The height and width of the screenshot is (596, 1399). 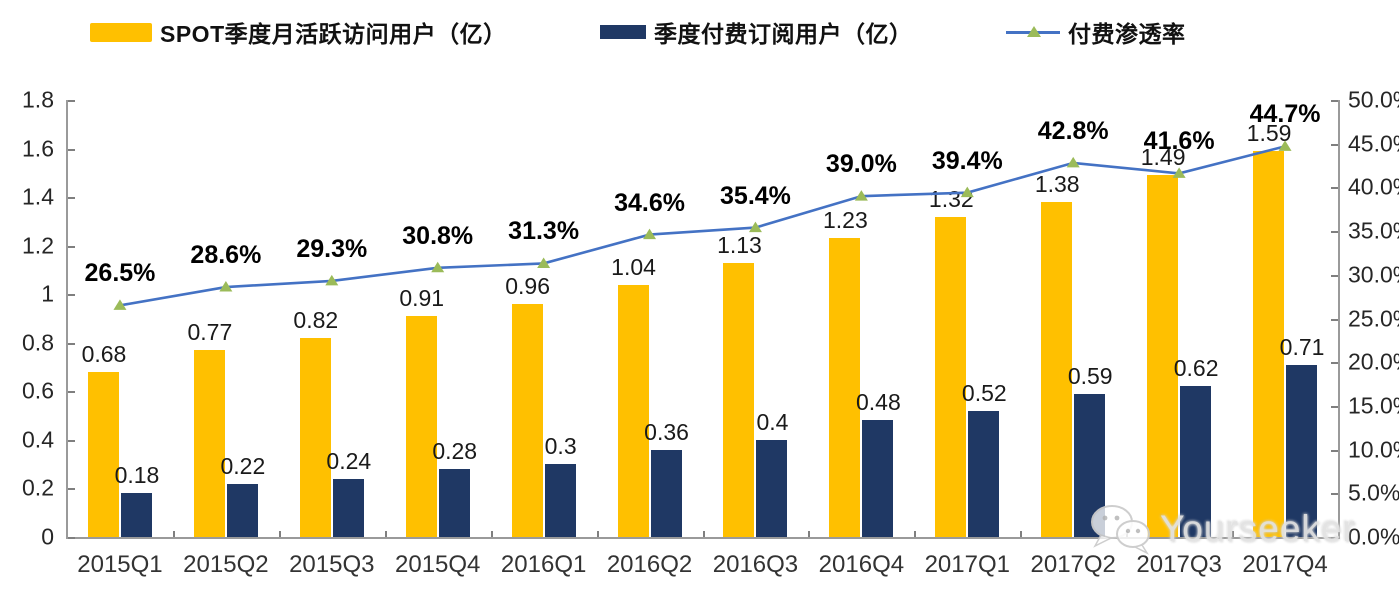 What do you see at coordinates (349, 460) in the screenshot?
I see `subscriber-value-label: 0.24` at bounding box center [349, 460].